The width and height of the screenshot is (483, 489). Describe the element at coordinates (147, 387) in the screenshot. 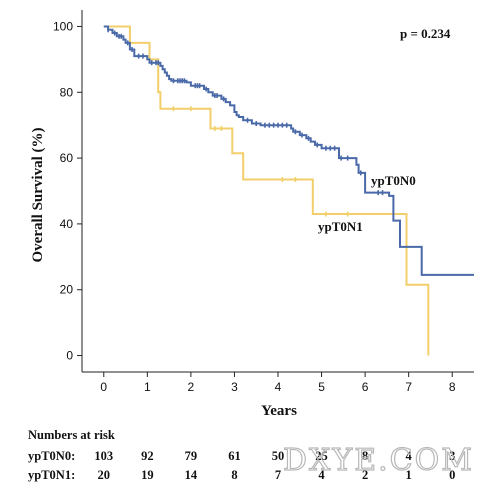

I see `x-tick-label-1: 1` at that location.